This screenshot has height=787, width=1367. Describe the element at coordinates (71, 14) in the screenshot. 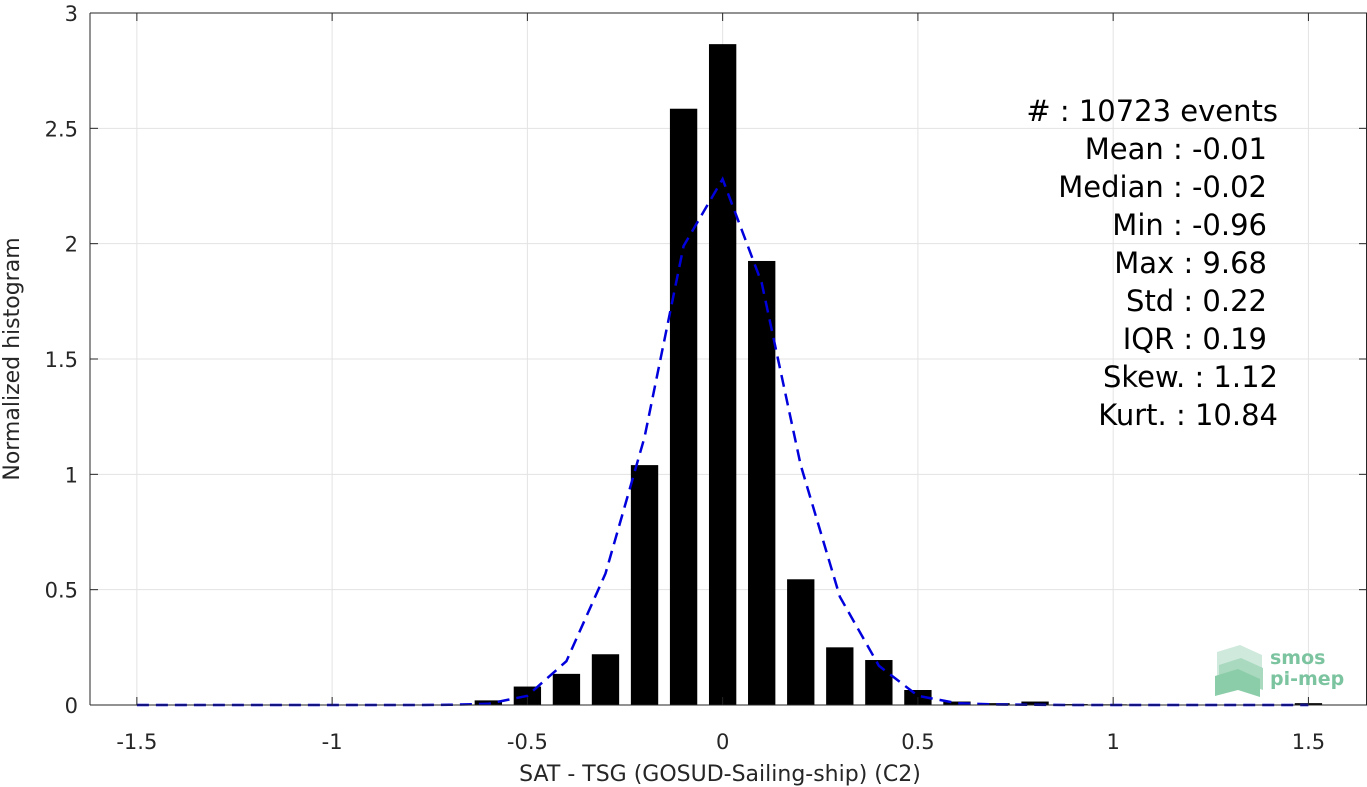

I see `y-tick-label-6: 3` at that location.